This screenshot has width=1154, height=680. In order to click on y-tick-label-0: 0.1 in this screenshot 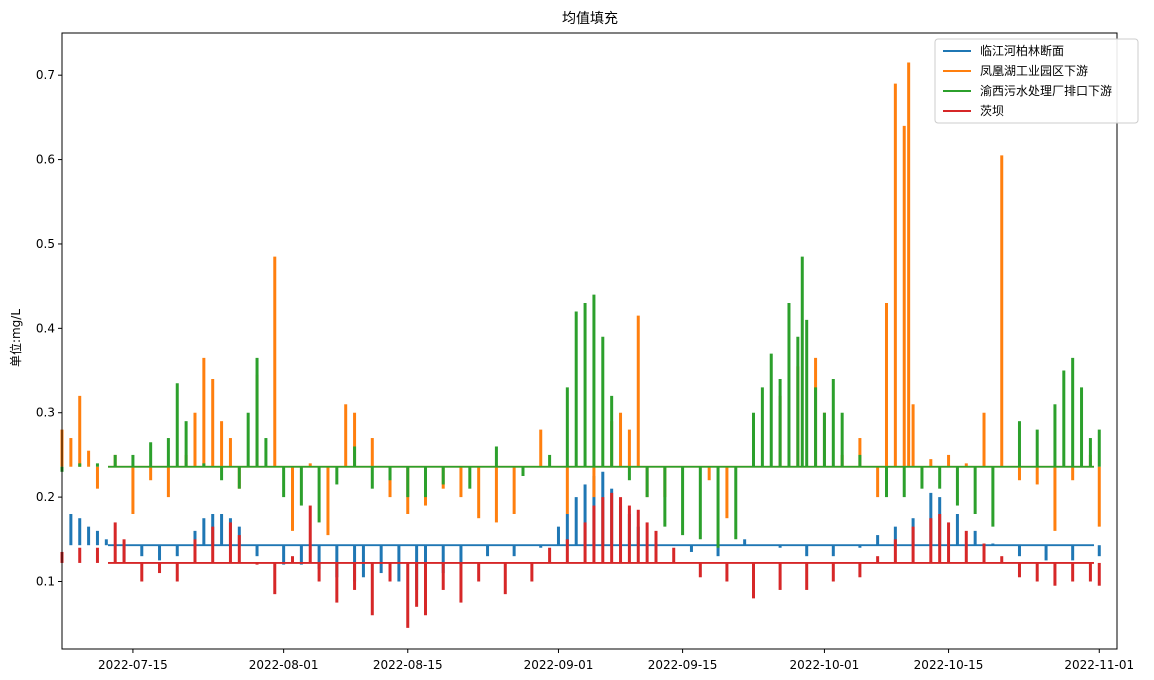, I will do `click(45, 581)`.